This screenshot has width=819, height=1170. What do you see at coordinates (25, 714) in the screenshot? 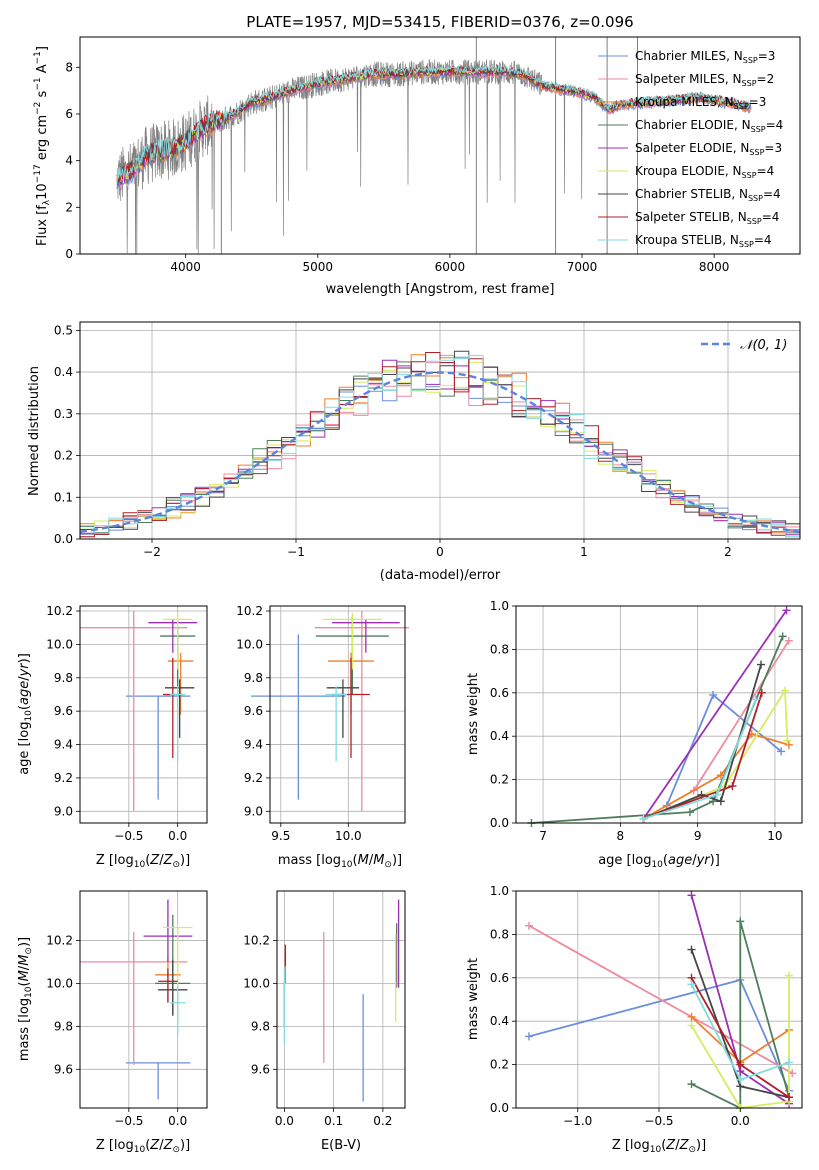
I see `age-vs-Z-ylabel: age [log10(age/yr)]` at bounding box center [25, 714].